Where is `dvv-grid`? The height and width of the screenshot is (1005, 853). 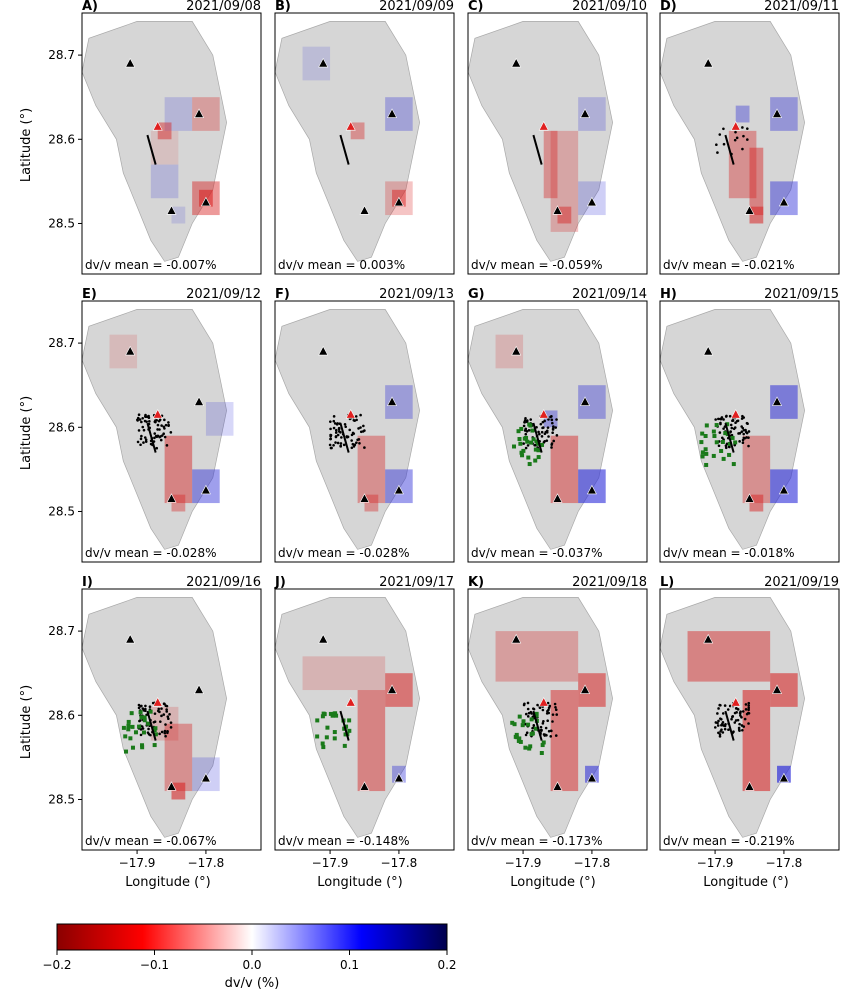 dvv-grid is located at coordinates (385, 448).